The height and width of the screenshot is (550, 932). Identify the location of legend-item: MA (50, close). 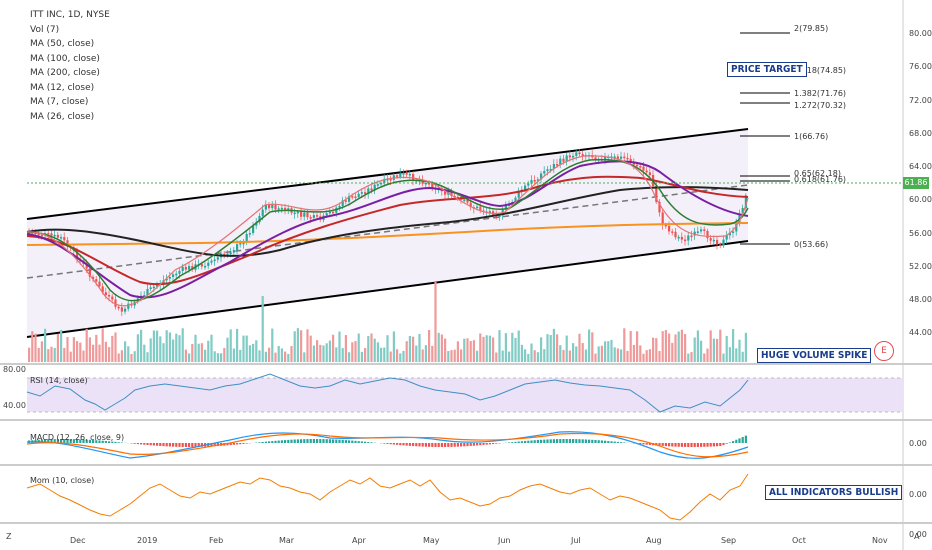
(62, 44).